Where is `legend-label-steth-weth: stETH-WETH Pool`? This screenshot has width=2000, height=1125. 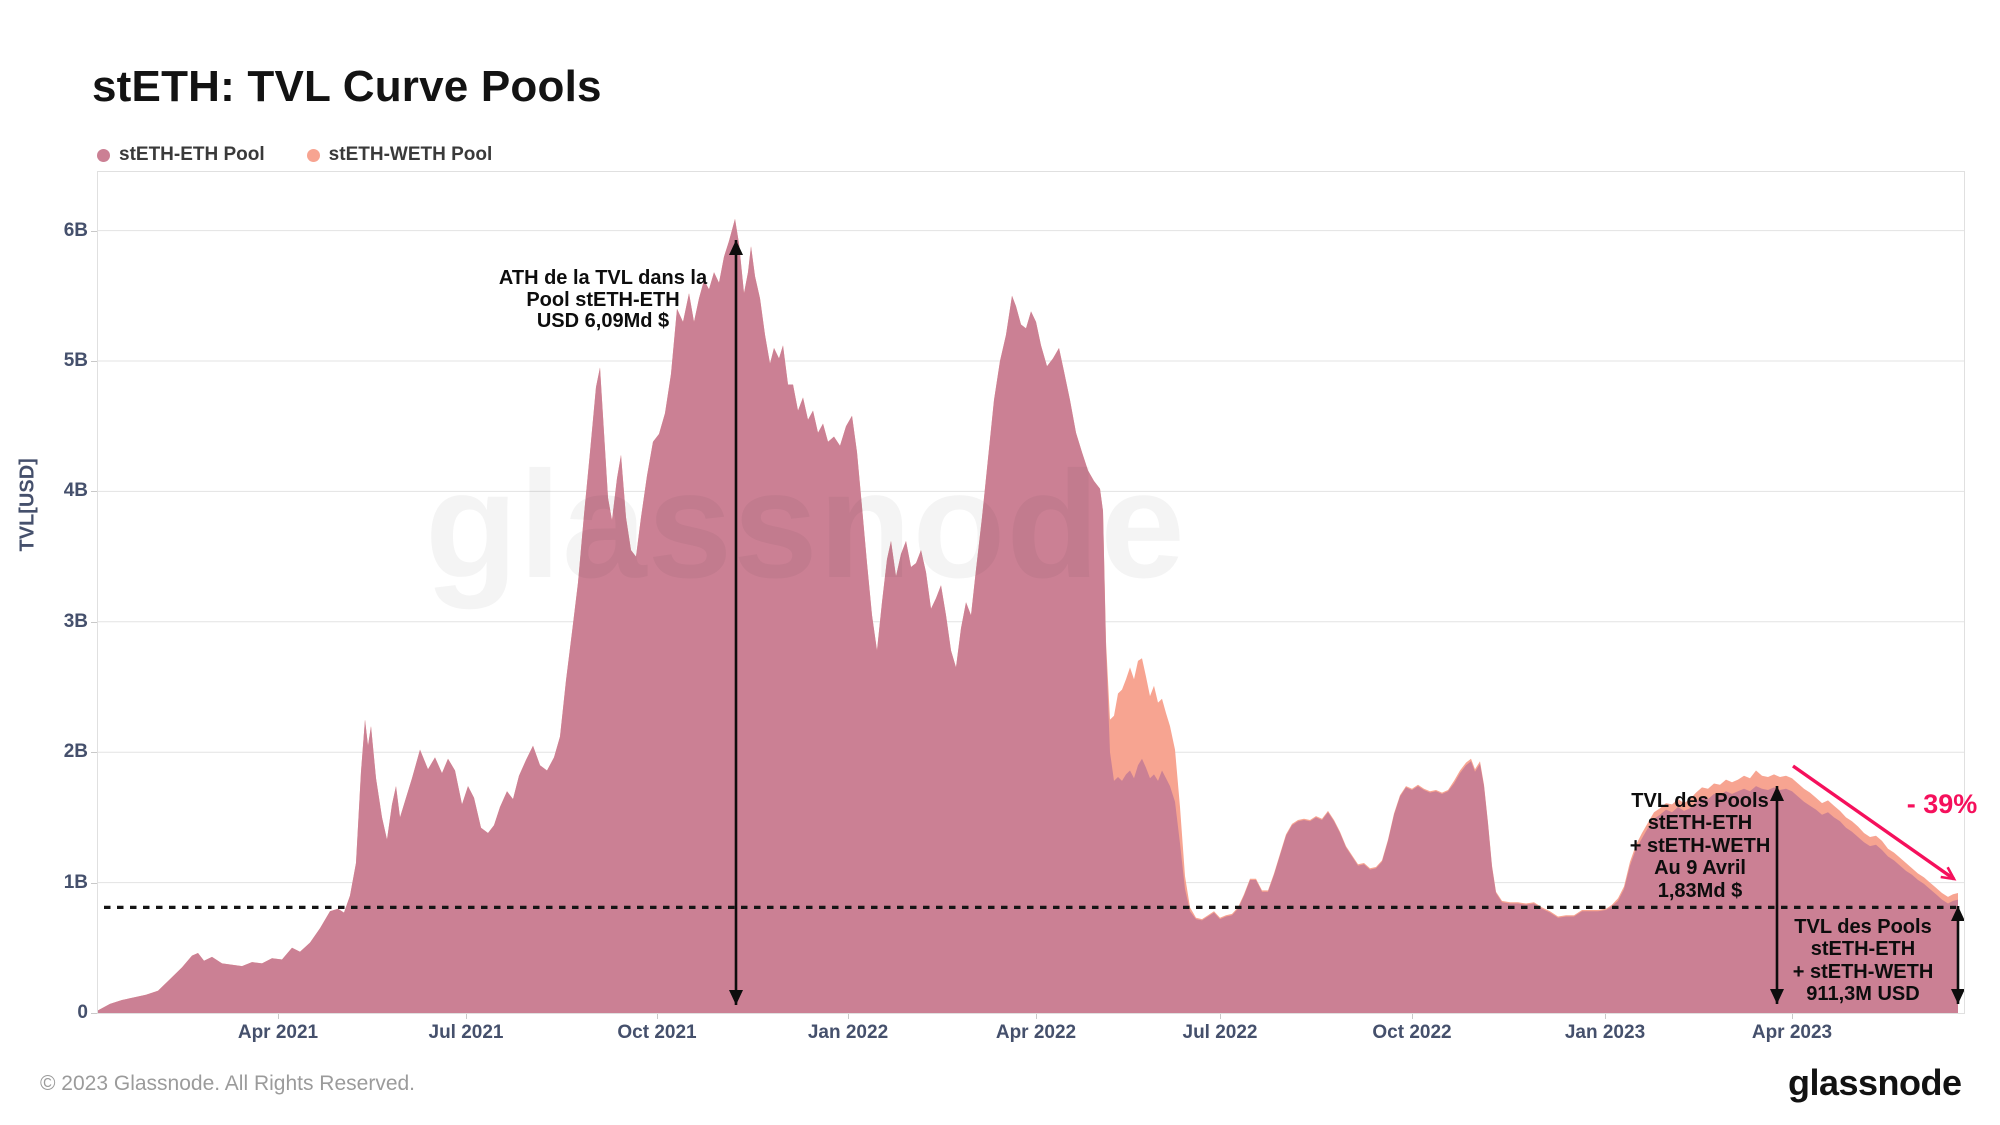 legend-label-steth-weth: stETH-WETH Pool is located at coordinates (410, 154).